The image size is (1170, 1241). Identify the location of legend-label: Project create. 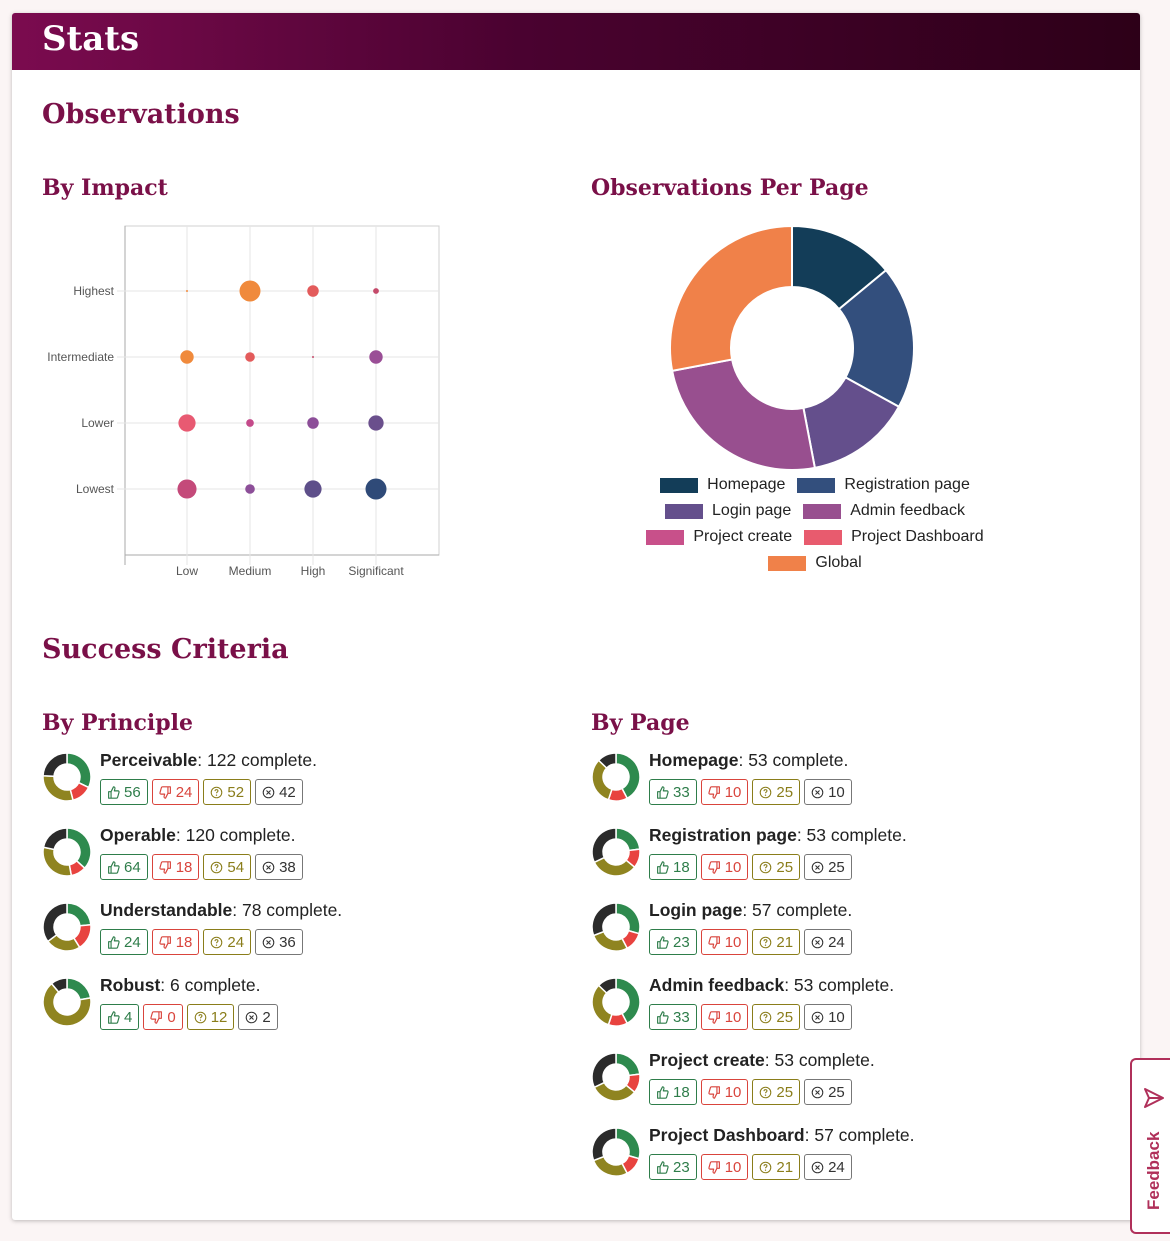
(743, 536).